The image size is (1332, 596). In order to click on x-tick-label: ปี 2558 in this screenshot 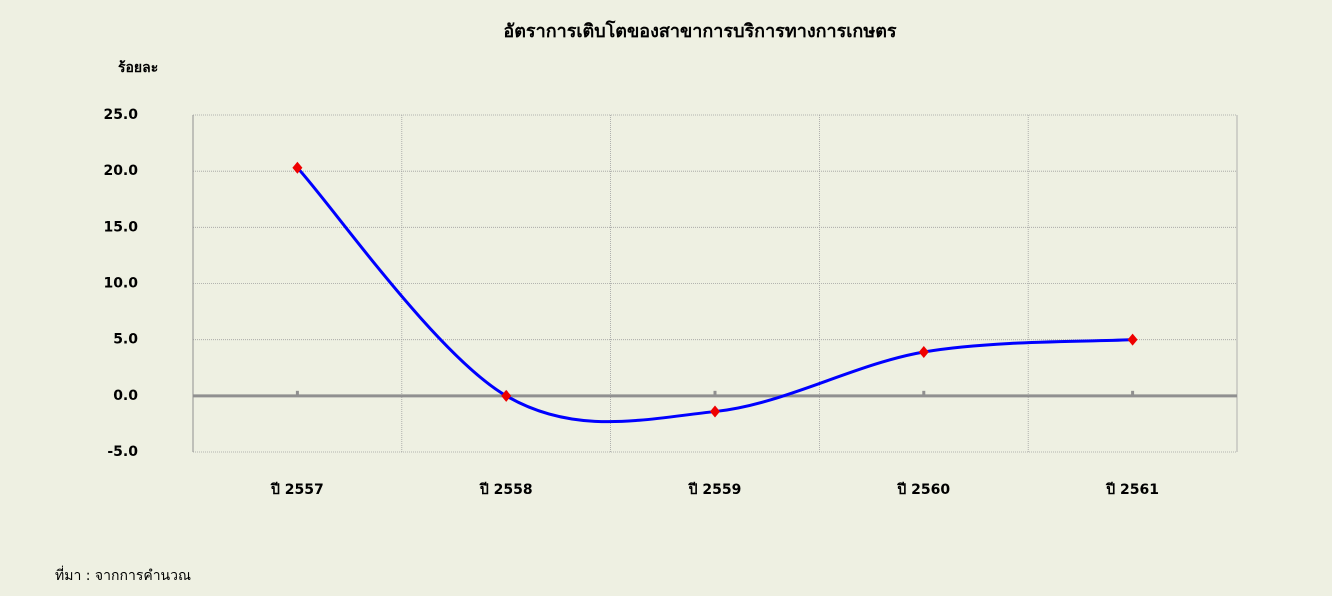, I will do `click(505, 490)`.